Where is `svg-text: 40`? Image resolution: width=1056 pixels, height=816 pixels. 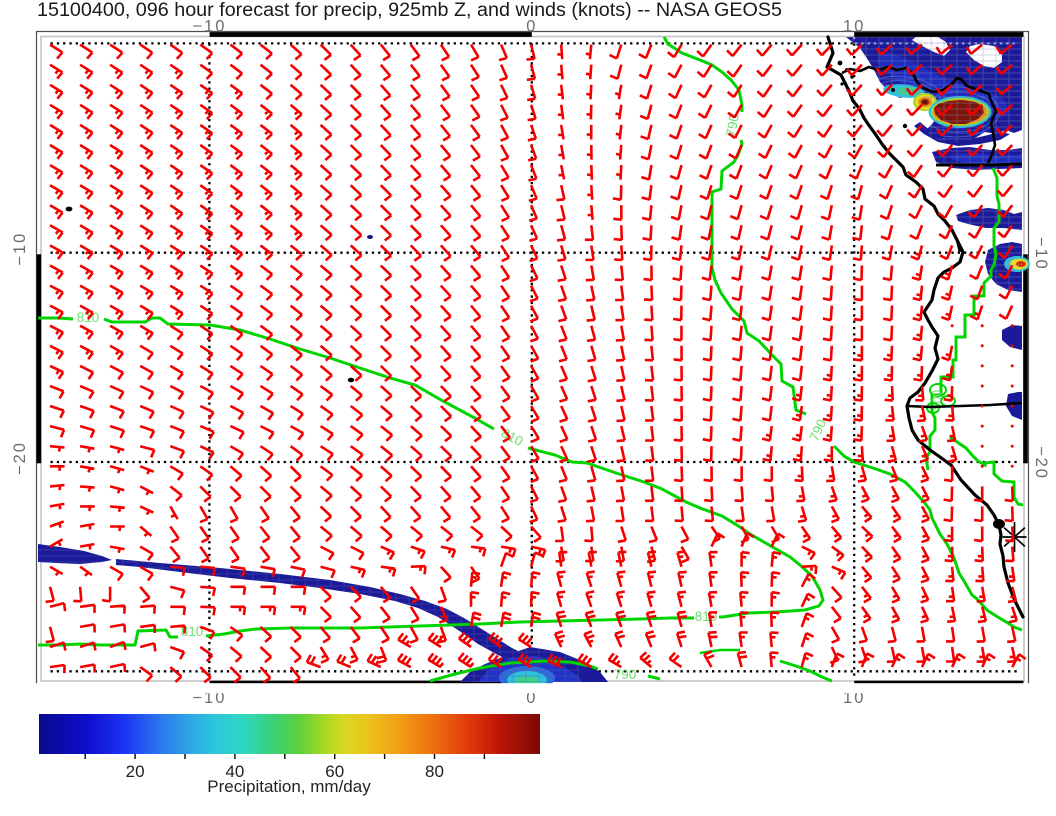 svg-text: 40 is located at coordinates (234, 771).